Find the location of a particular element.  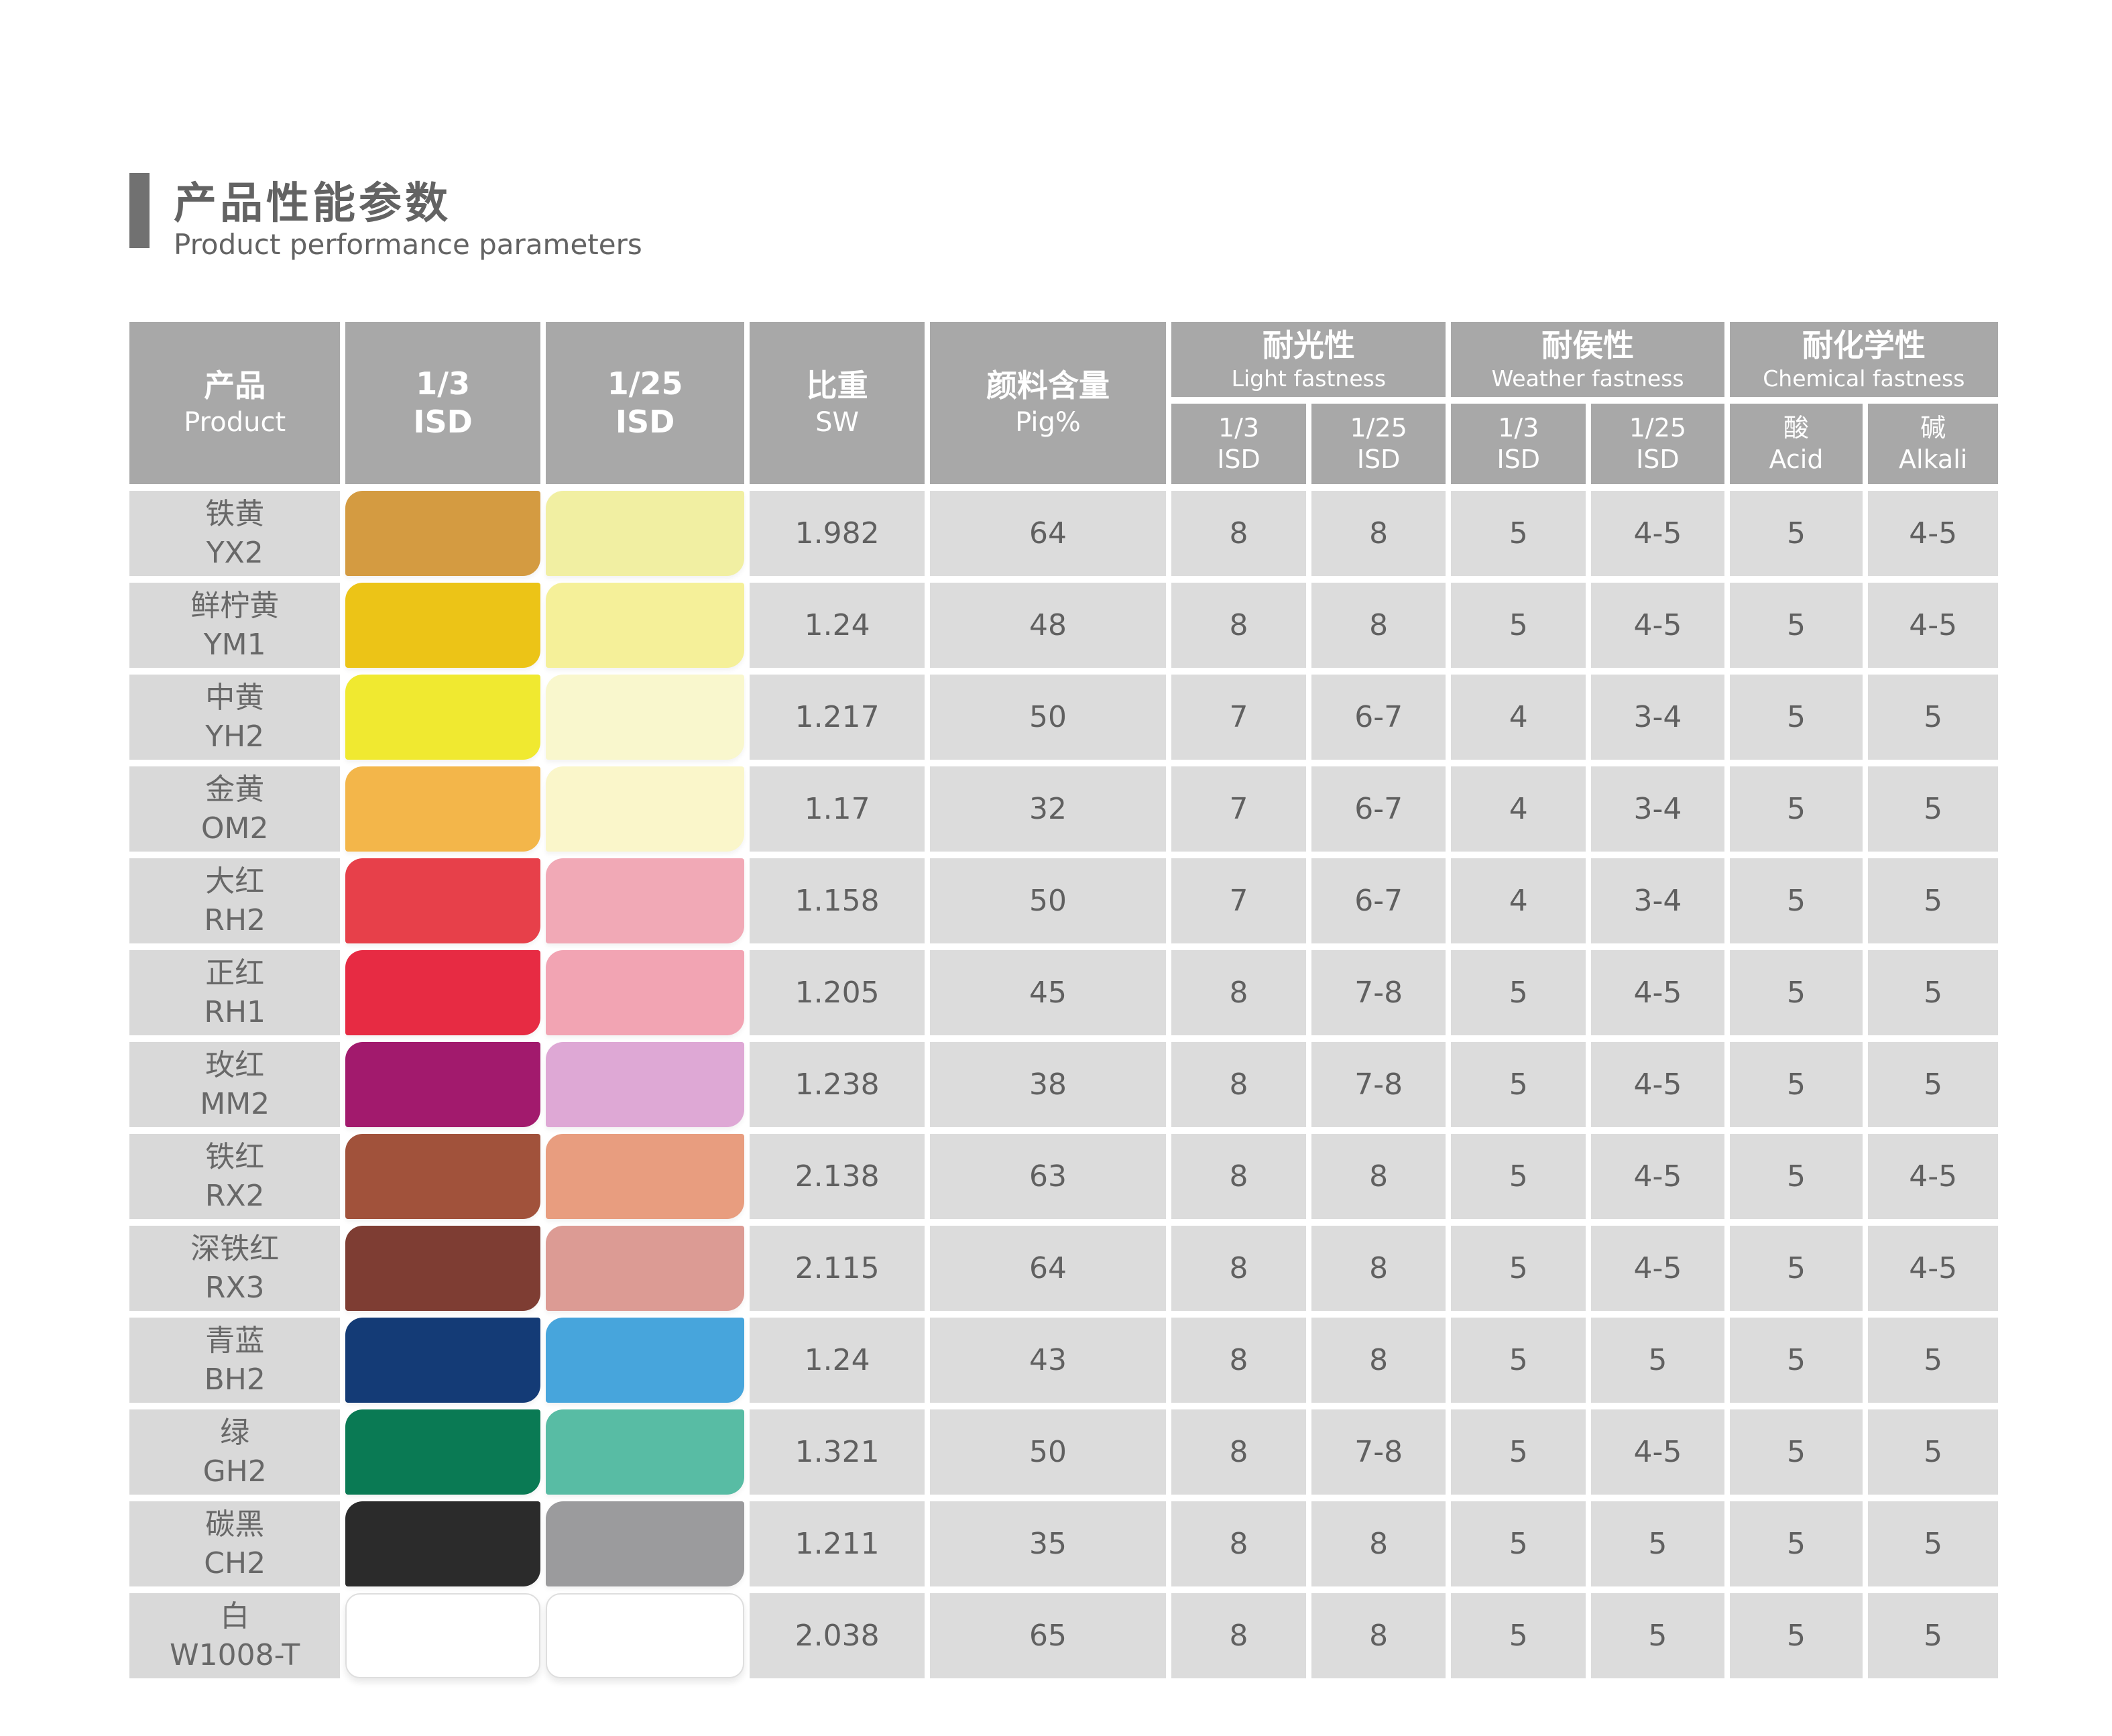

group-header-light-fastness-en: Light fastness is located at coordinates (1309, 379).